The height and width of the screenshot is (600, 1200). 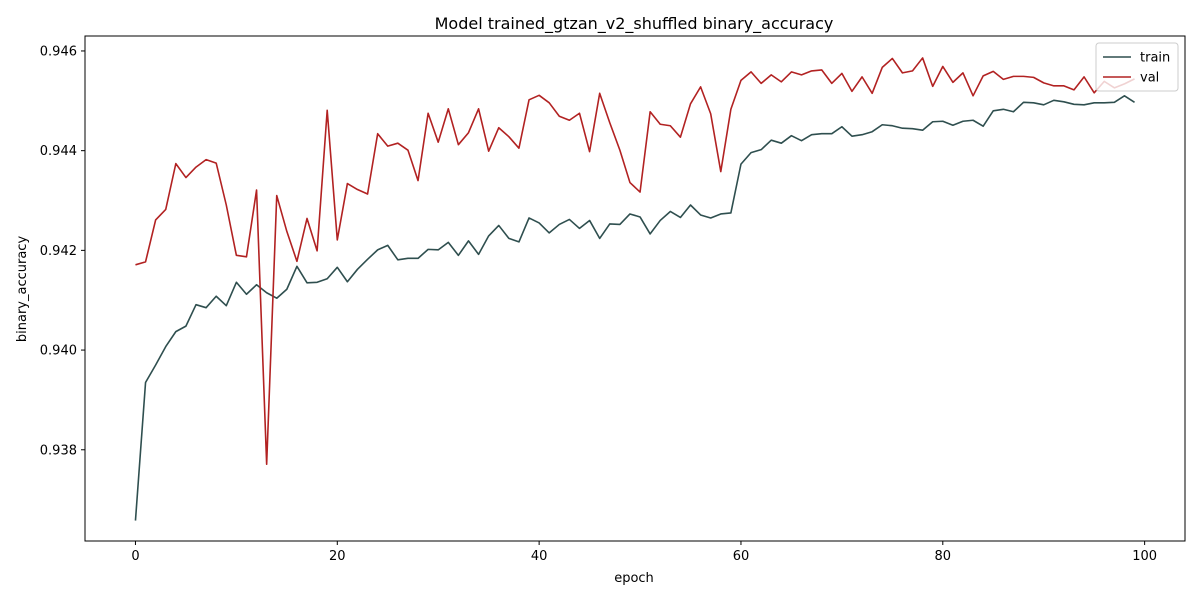 I want to click on legend-label-val: val, so click(x=1149, y=78).